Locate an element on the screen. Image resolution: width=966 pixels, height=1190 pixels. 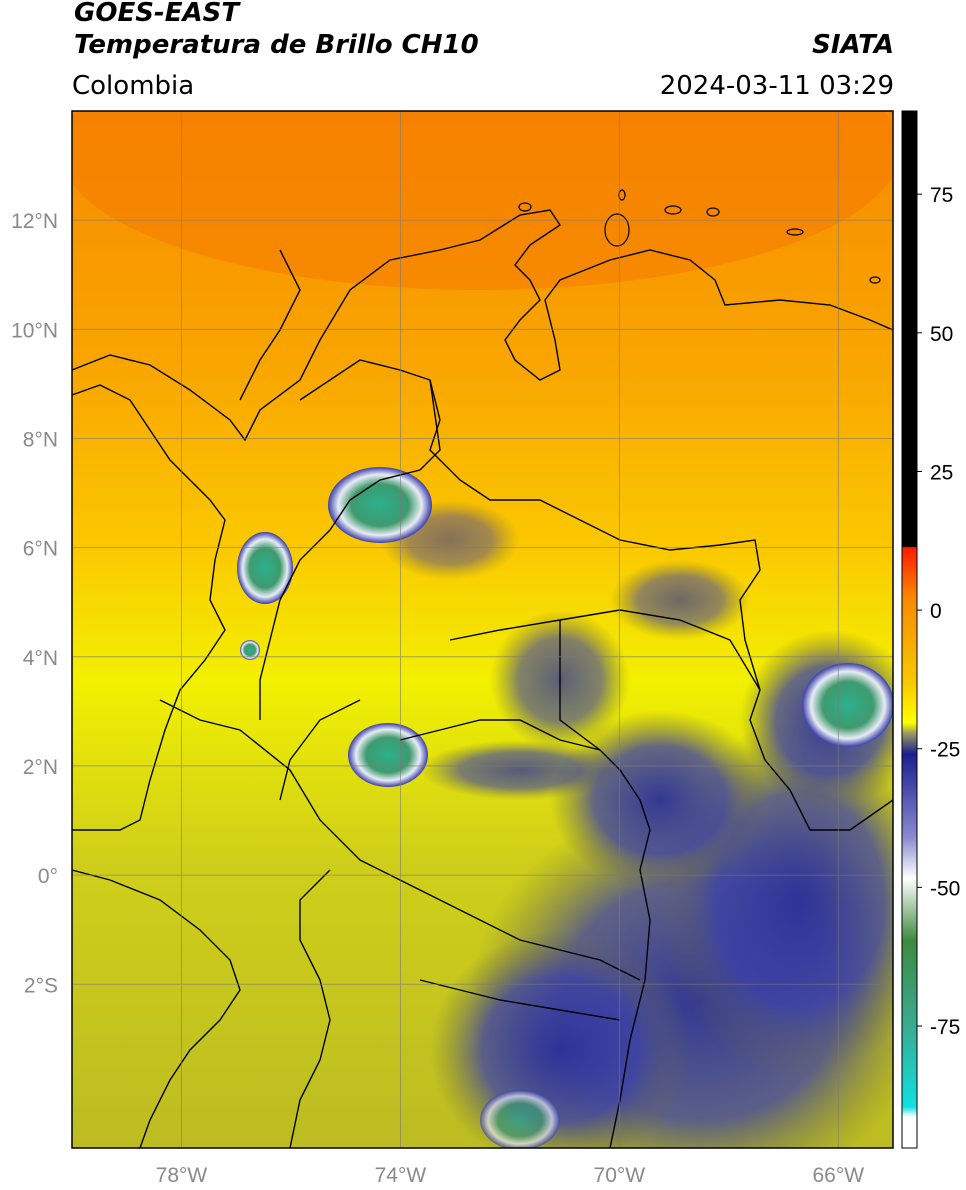
colorbar-tick-label: -25 is located at coordinates (945, 750).